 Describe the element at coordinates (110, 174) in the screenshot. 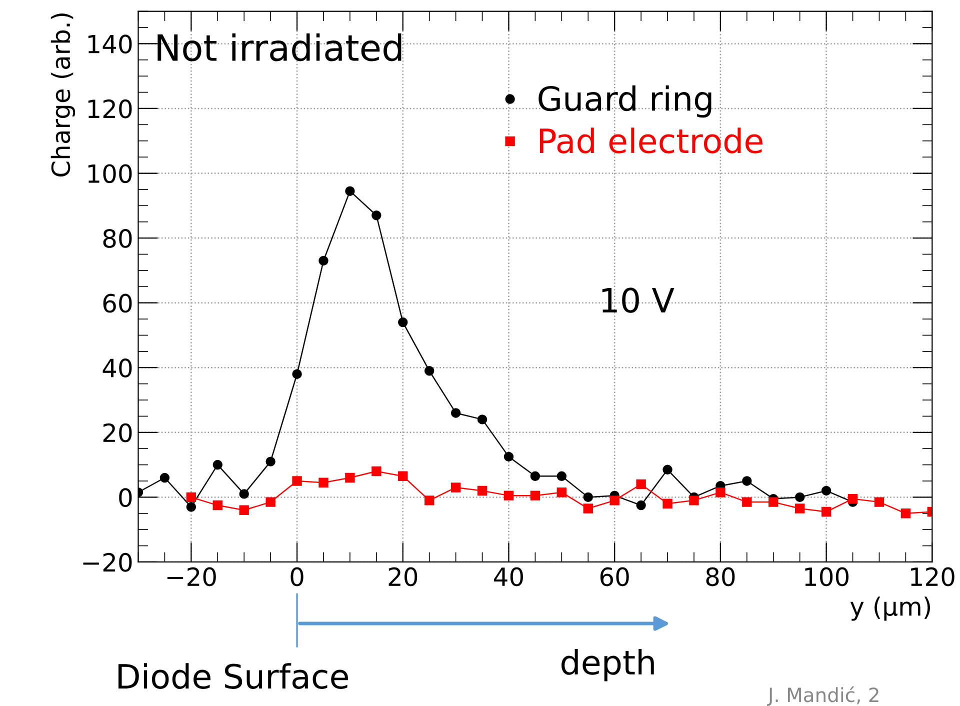

I see `y-tick-label: 100` at that location.